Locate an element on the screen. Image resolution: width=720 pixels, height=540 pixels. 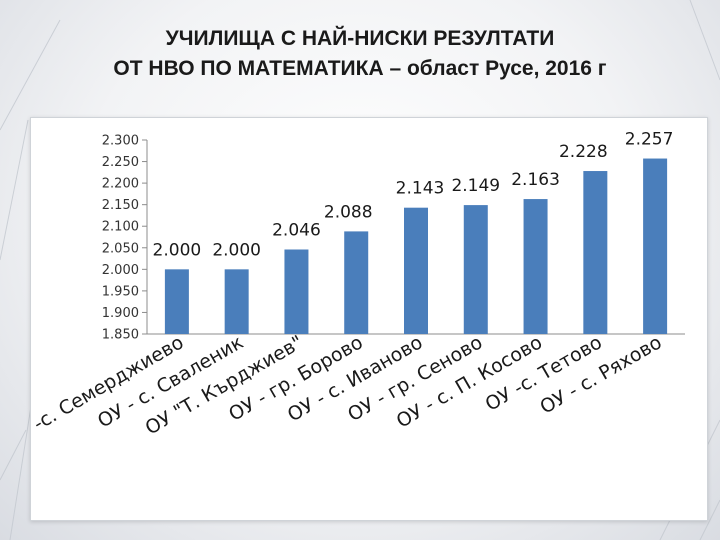
y-tick-label: 2.300 is located at coordinates (120, 141).